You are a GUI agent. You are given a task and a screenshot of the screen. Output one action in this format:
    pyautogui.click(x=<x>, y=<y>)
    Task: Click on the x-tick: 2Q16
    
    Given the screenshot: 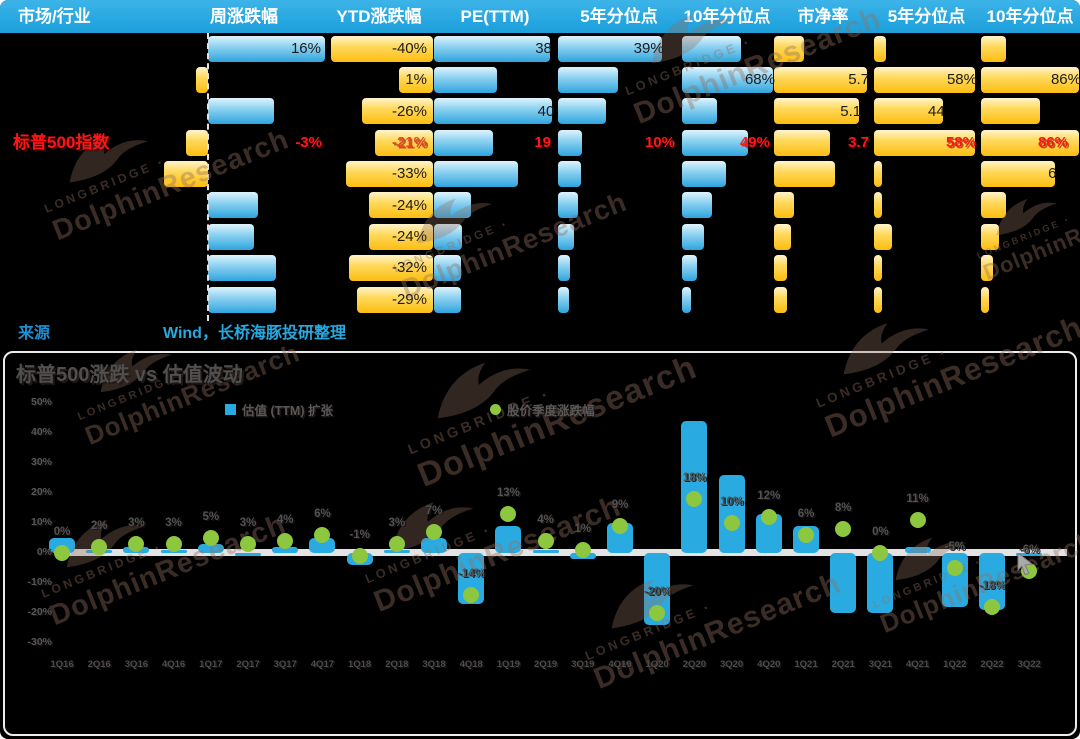 What is the action you would take?
    pyautogui.click(x=99, y=664)
    